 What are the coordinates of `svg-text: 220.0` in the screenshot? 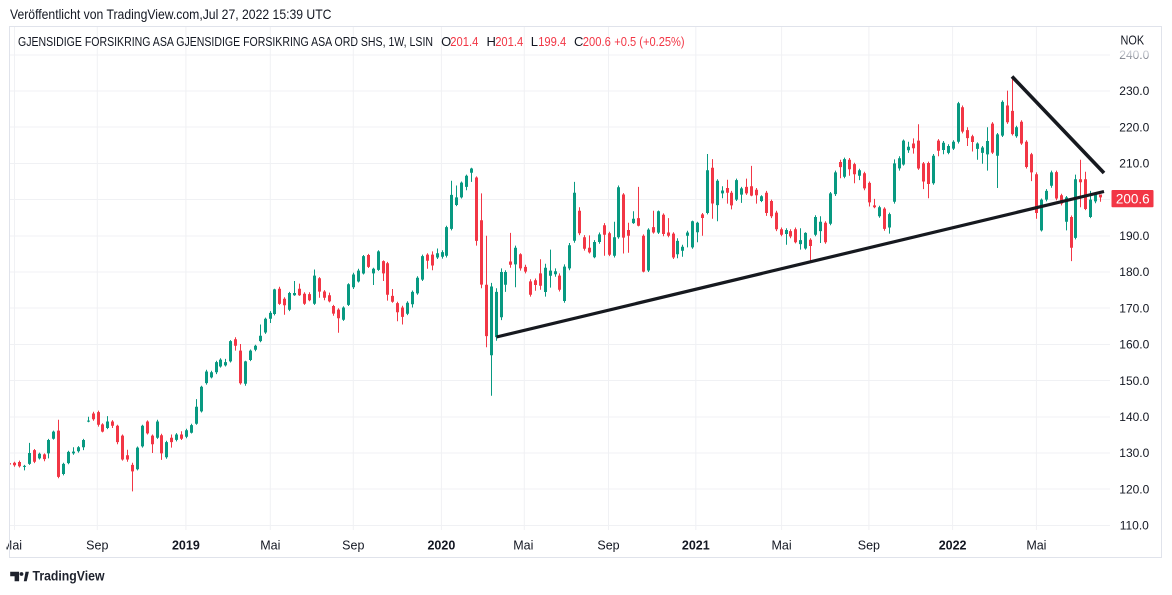 It's located at (1134, 127).